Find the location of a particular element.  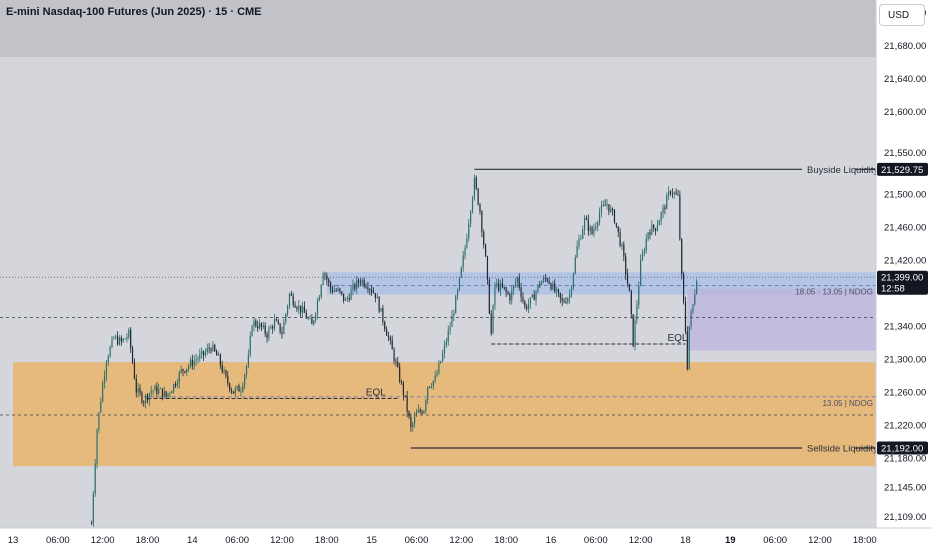

liquidity-label: Sellside Liquidity is located at coordinates (842, 448).